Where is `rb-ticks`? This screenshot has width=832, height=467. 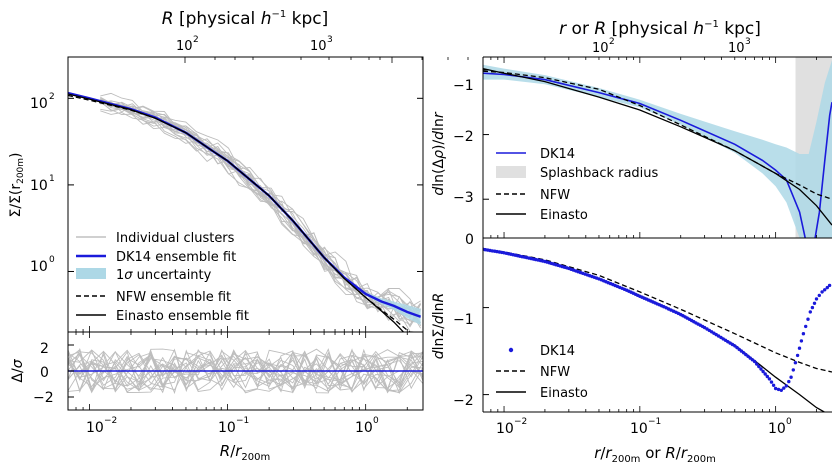 rb-ticks is located at coordinates (649, 359).